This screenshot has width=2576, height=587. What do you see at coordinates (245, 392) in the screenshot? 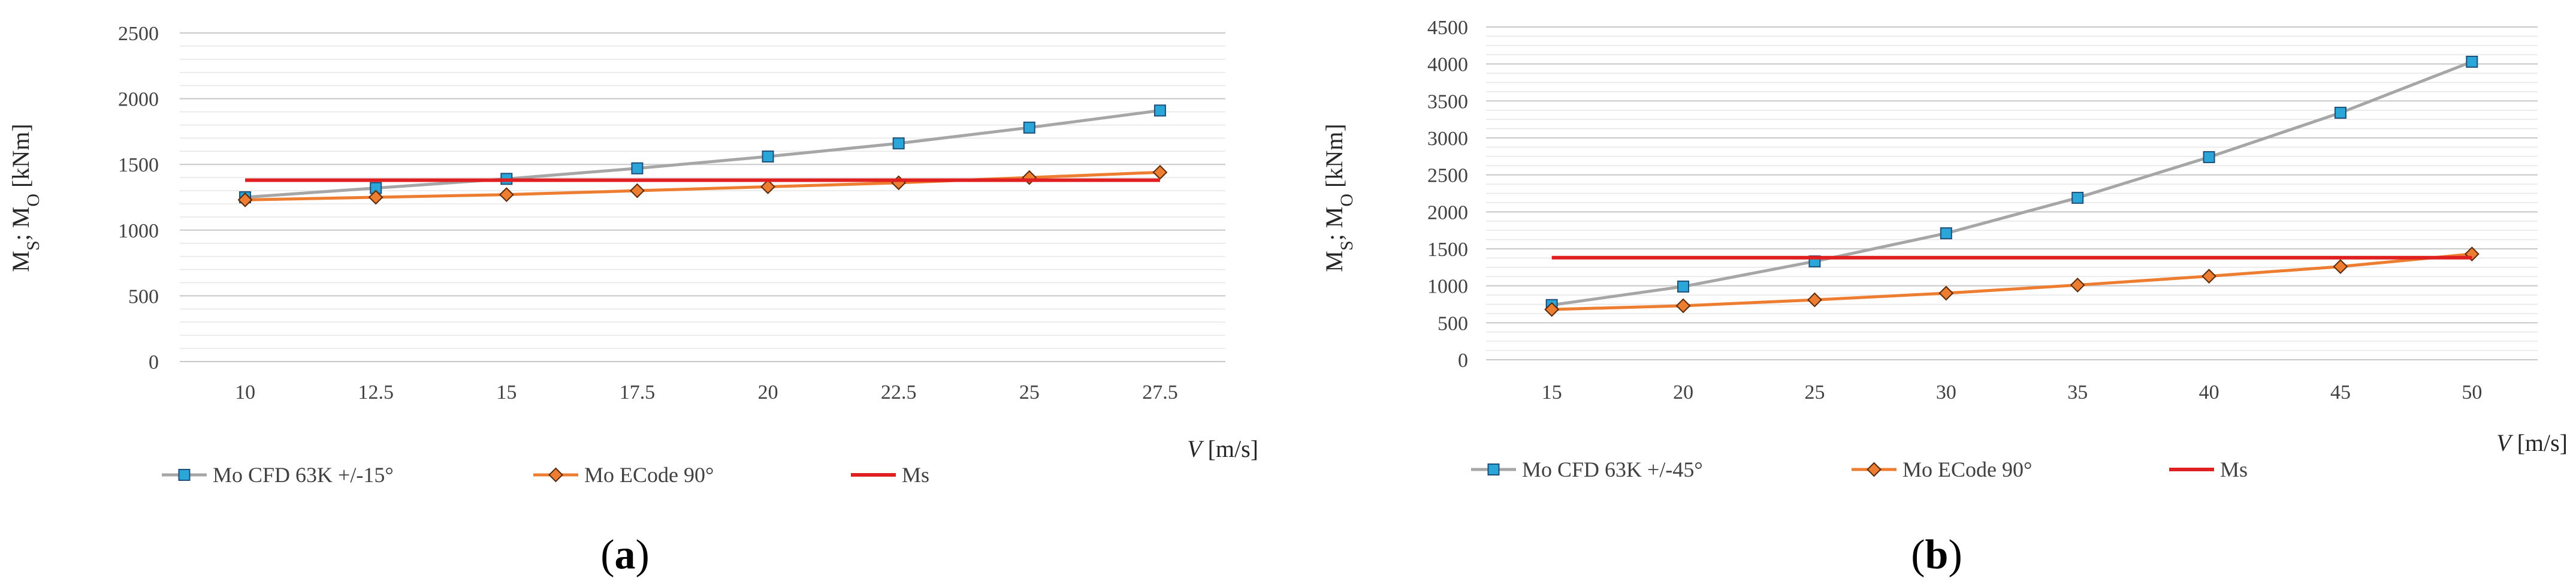
I see `x-tick-label: 10` at bounding box center [245, 392].